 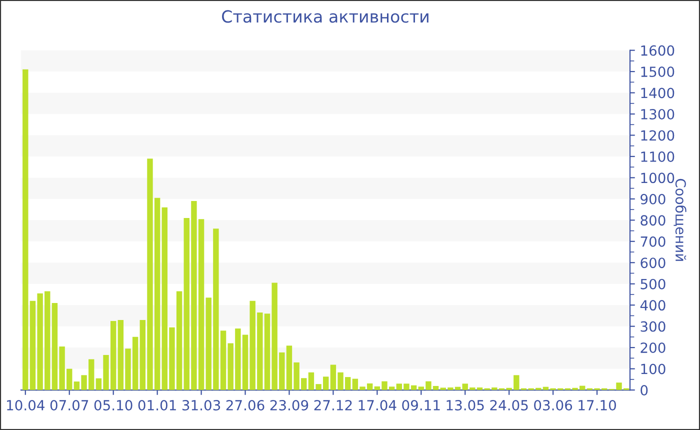 What do you see at coordinates (509, 405) in the screenshot?
I see `x-tick-label: 24.05` at bounding box center [509, 405].